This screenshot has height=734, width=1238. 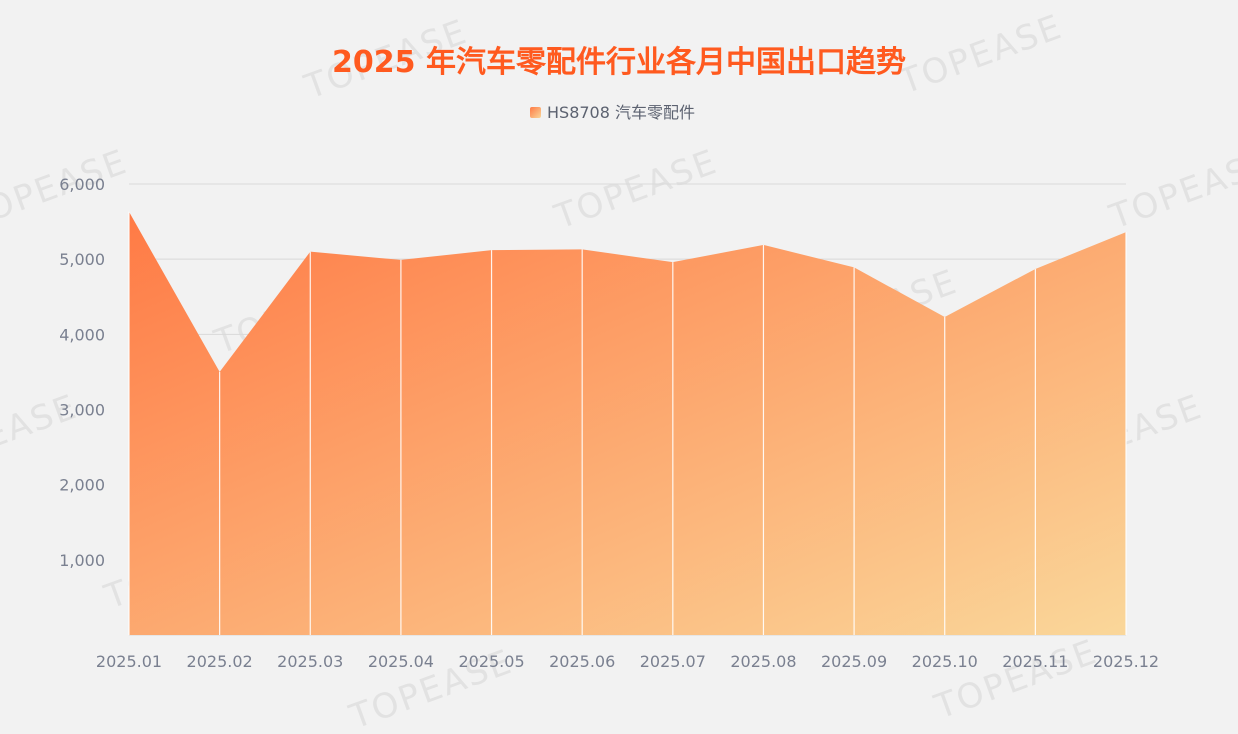 I want to click on x-tick-label: 2025.06, so click(x=582, y=661).